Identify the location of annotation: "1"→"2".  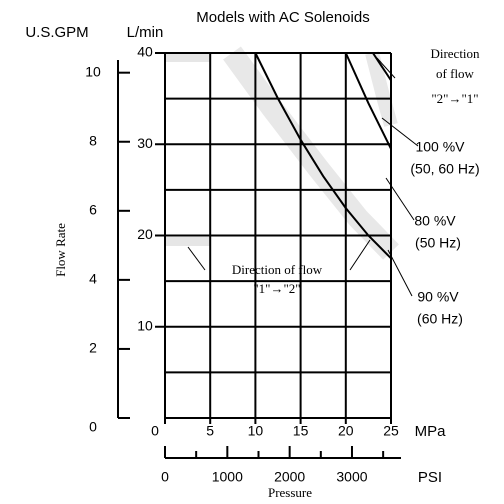
(276, 288).